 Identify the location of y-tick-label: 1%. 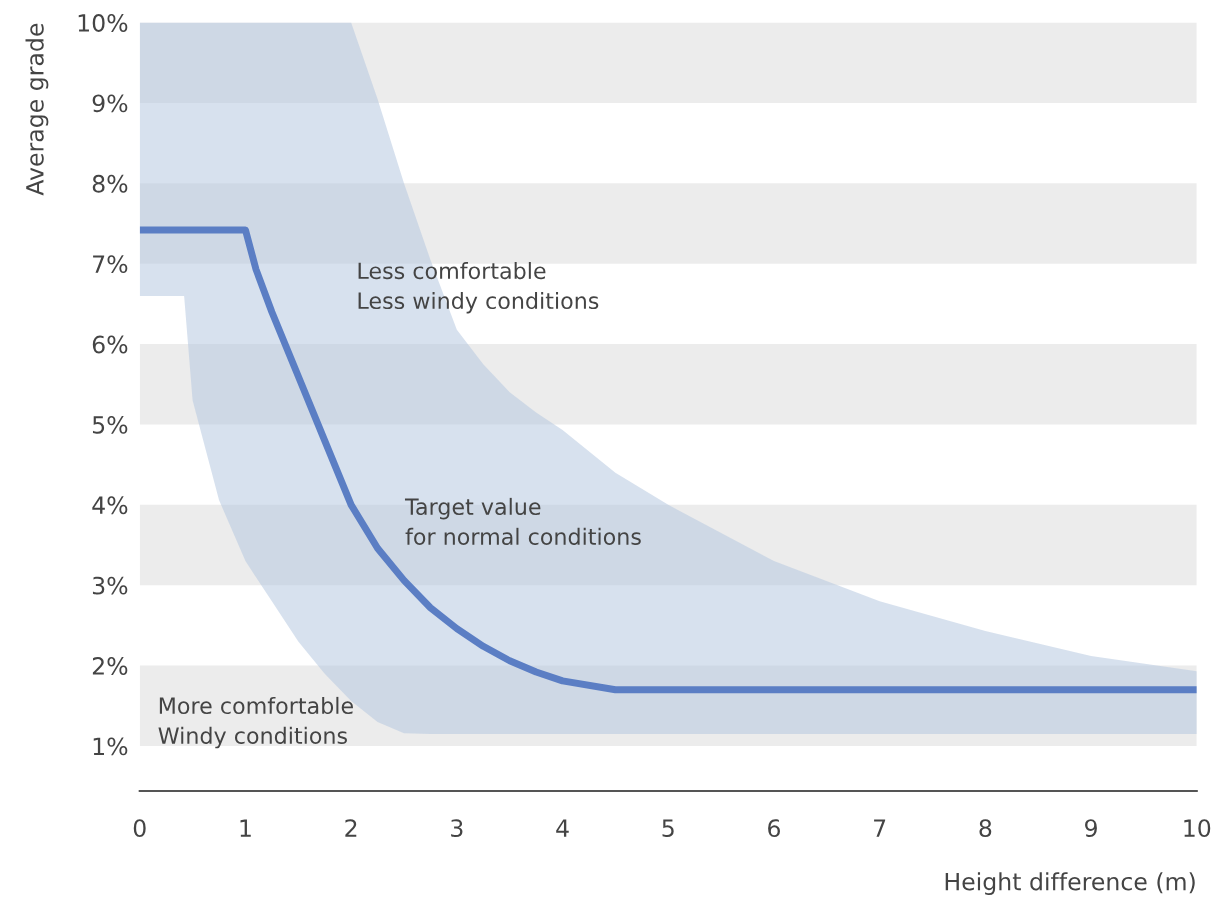
(110, 746).